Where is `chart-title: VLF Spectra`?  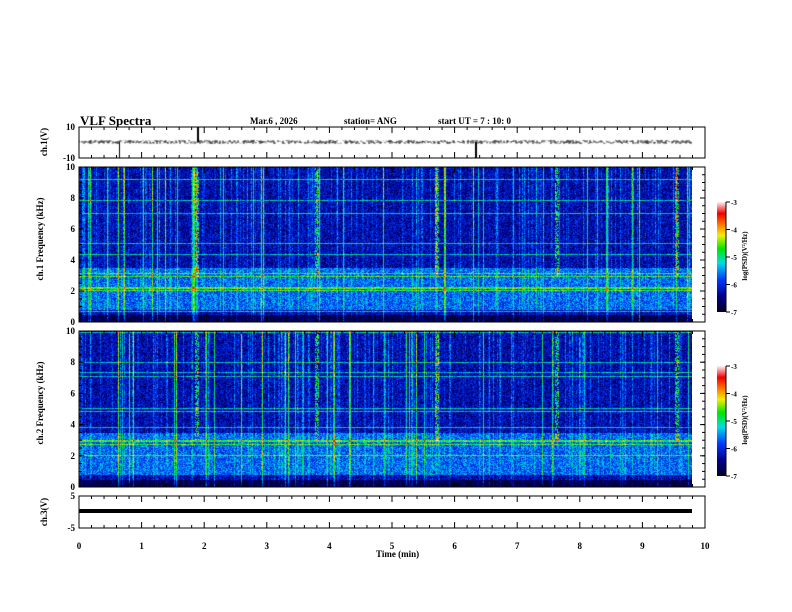
chart-title: VLF Spectra is located at coordinates (116, 120).